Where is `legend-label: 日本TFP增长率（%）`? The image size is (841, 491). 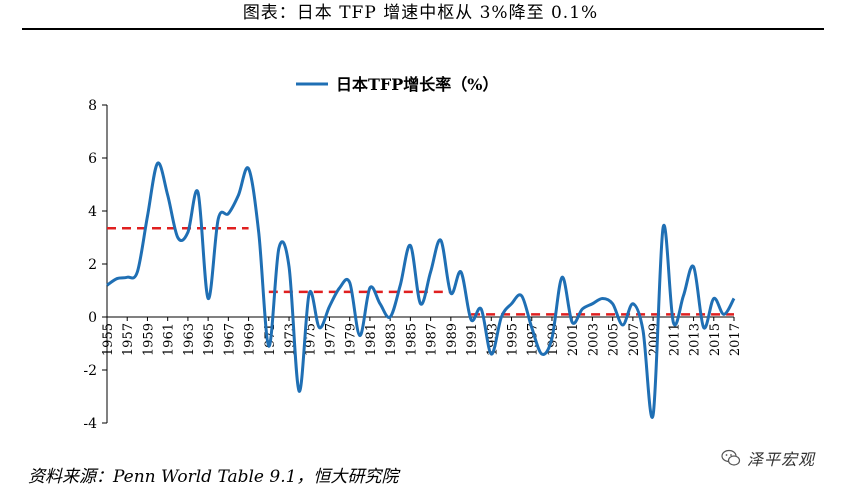
legend-label: 日本TFP增长率（%） is located at coordinates (417, 84).